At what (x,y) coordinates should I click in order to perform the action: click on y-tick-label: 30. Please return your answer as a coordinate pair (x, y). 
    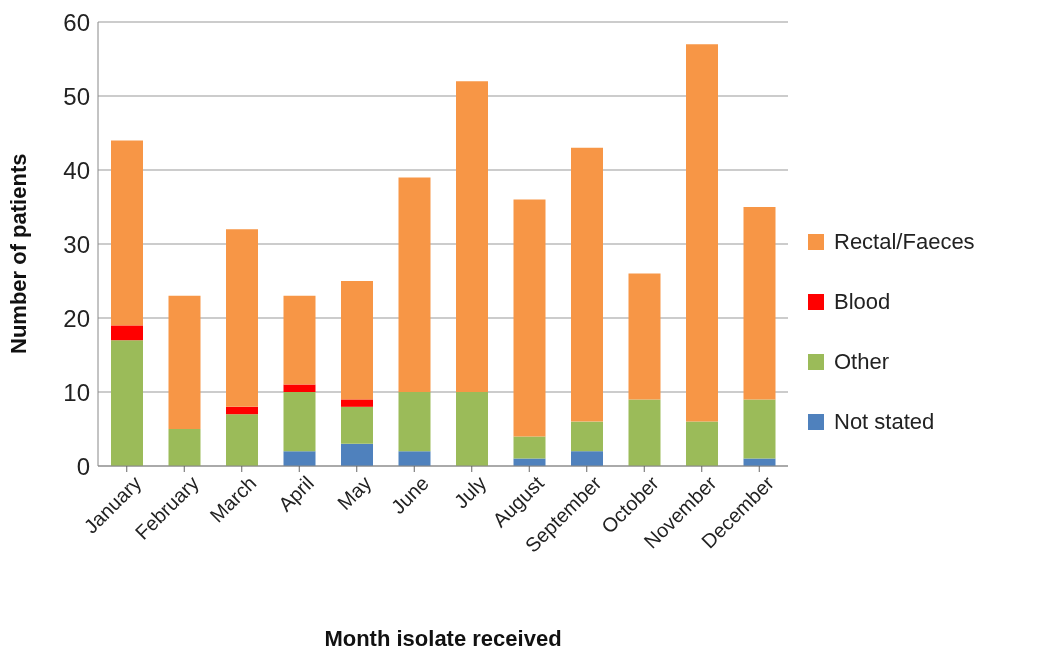
    Looking at the image, I should click on (76, 244).